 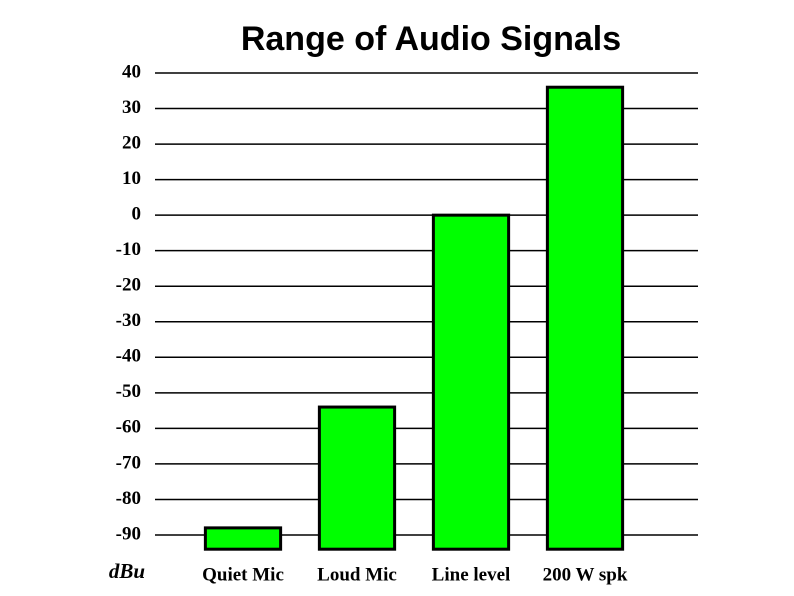 I want to click on y-tick-label: 10, so click(x=131, y=178).